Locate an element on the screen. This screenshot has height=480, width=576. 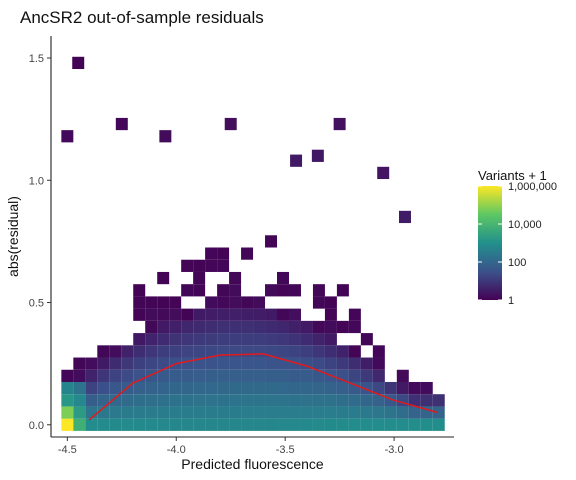
y-tick-label: 1.0 is located at coordinates (36, 181).